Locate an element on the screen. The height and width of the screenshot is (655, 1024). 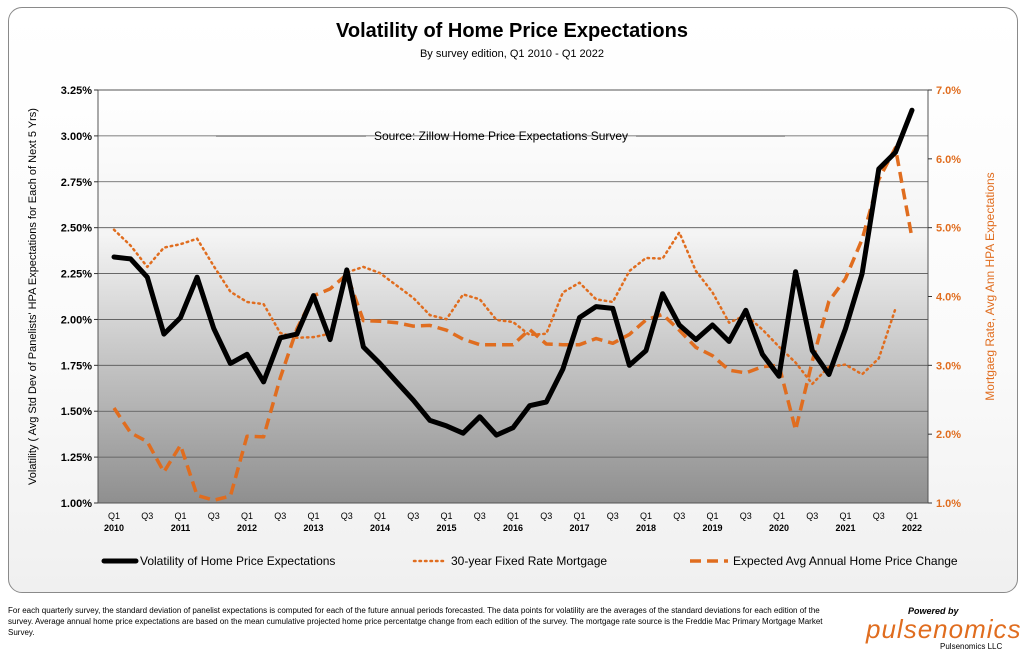
x-tick-year: 2021 is located at coordinates (845, 528).